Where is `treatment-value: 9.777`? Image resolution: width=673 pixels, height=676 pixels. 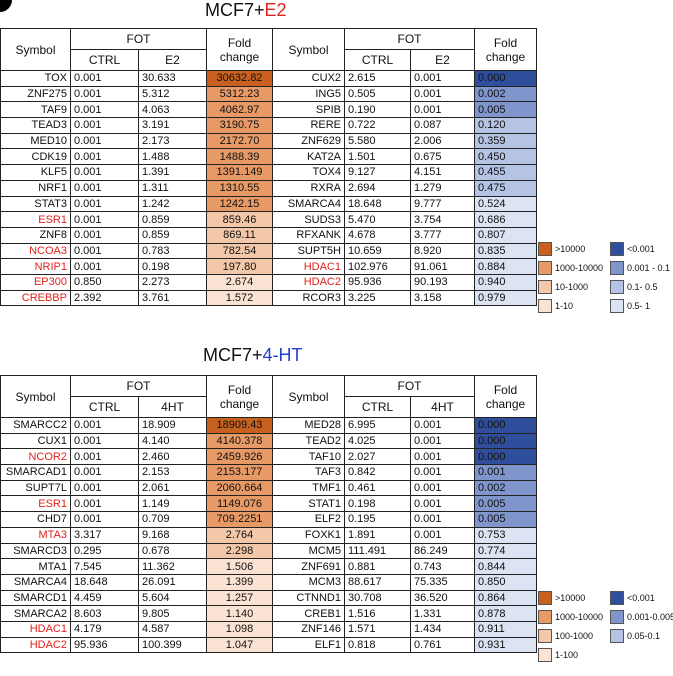
treatment-value: 9.777 is located at coordinates (442, 204).